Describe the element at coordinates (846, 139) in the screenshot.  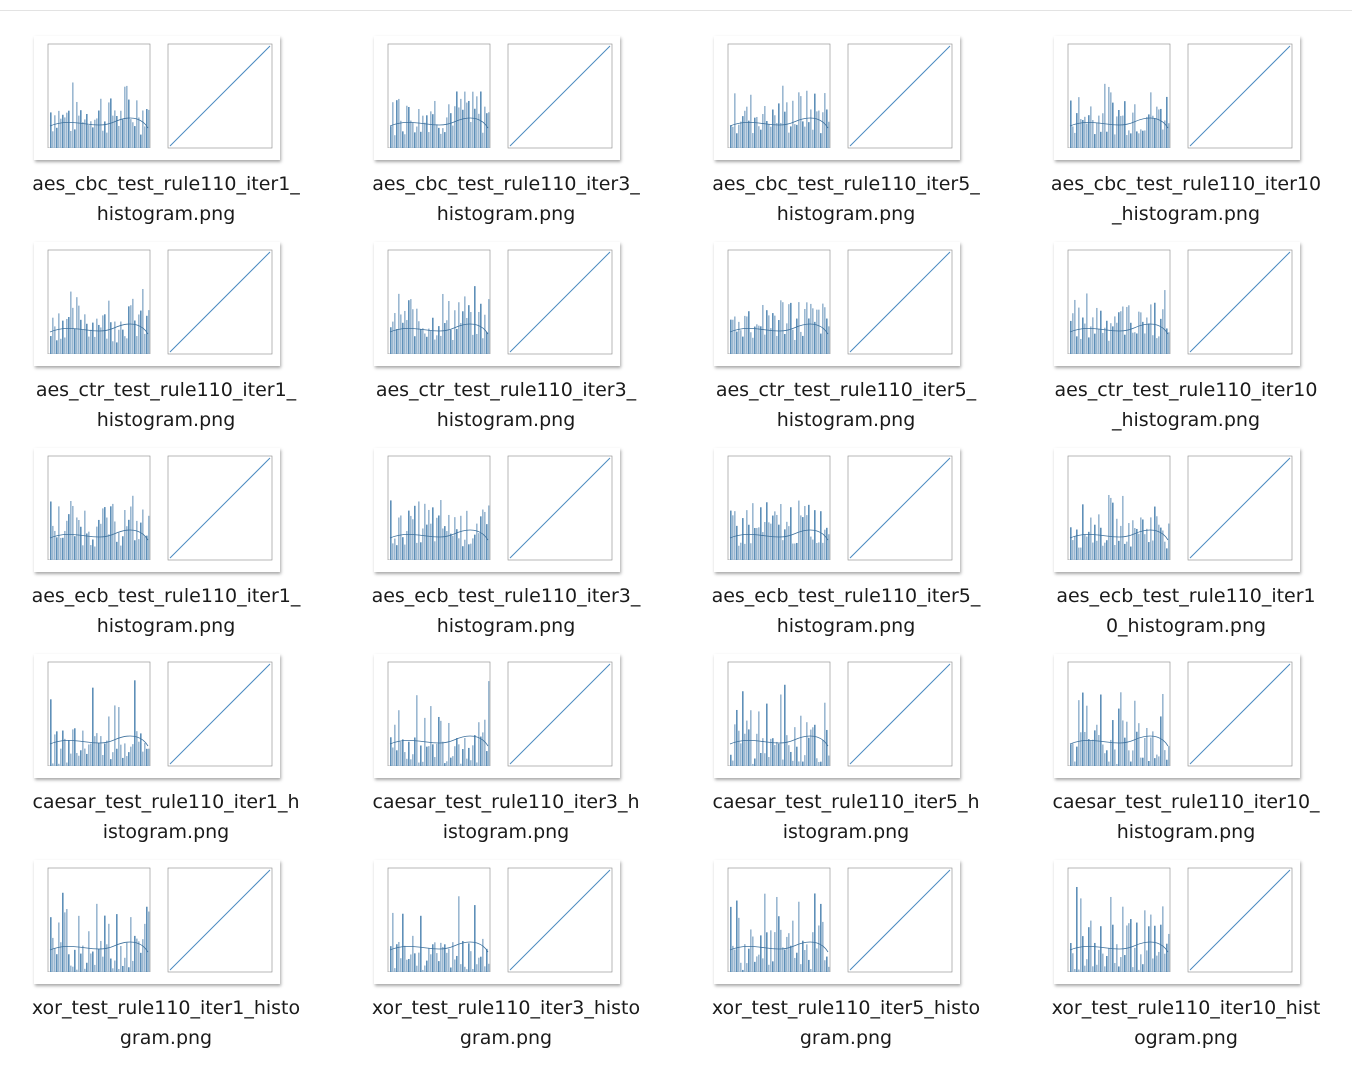
I see `file-item: aes_cbc_test_rule110_iter5_ histogram.png` at that location.